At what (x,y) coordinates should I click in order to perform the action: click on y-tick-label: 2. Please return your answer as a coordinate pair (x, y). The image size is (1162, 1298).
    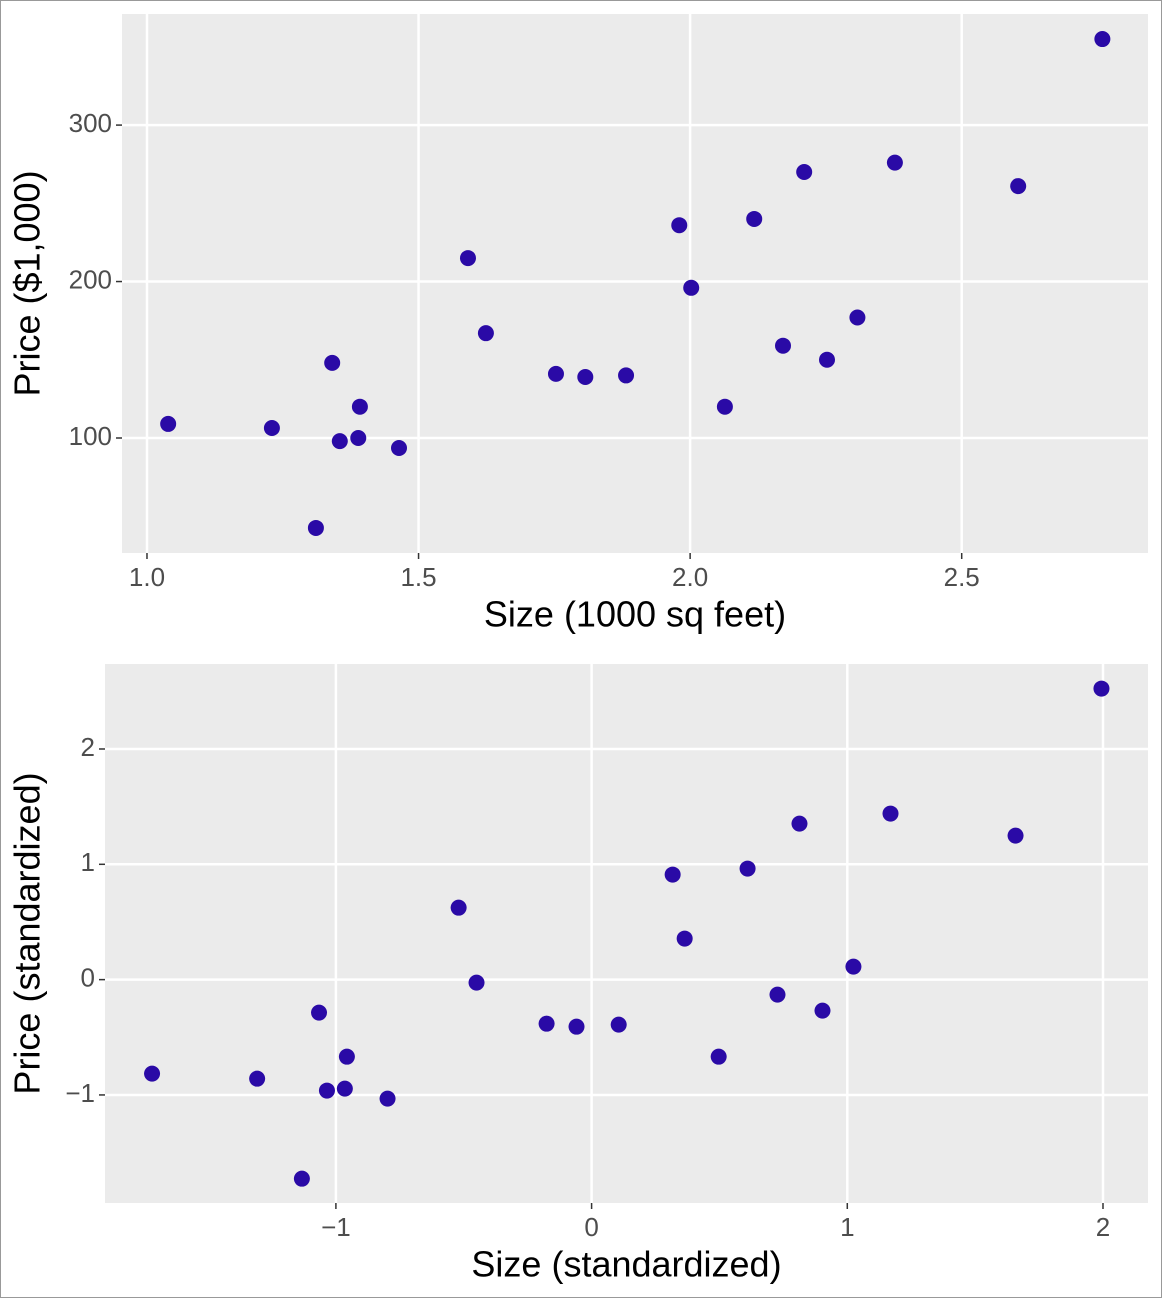
    Looking at the image, I should click on (88, 747).